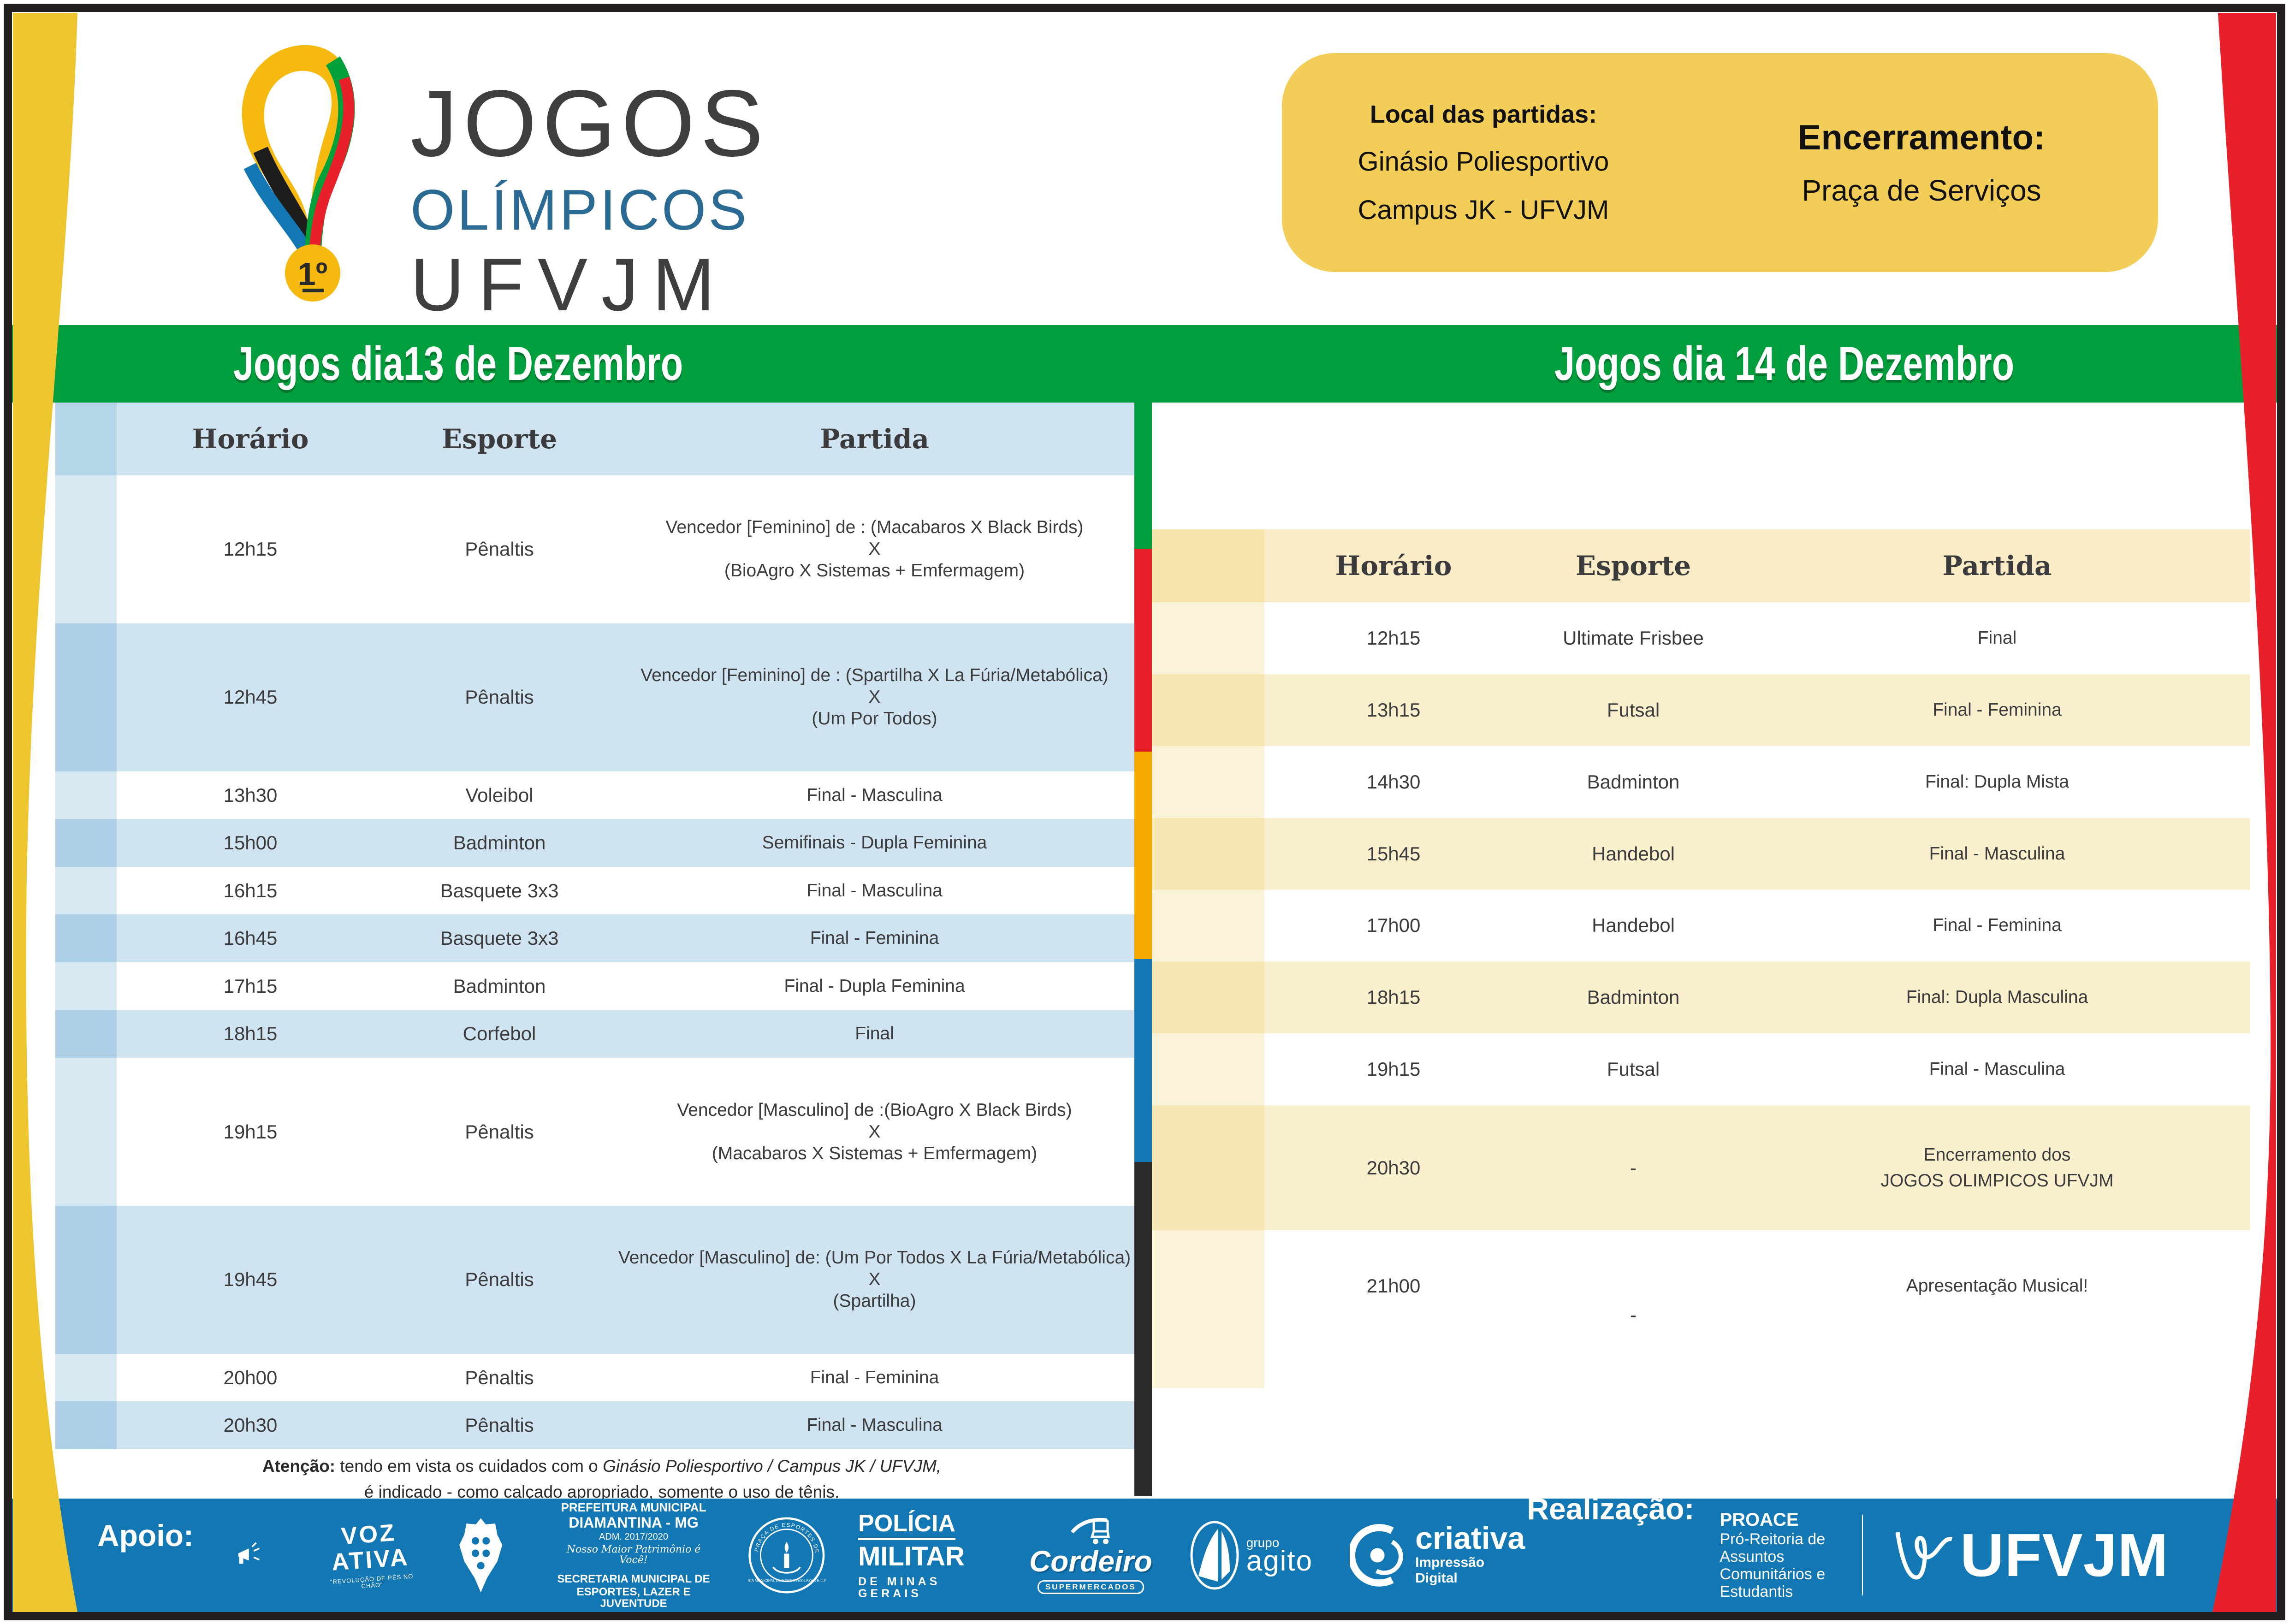  Describe the element at coordinates (1393, 853) in the screenshot. I see `cell-time: 15h45` at that location.